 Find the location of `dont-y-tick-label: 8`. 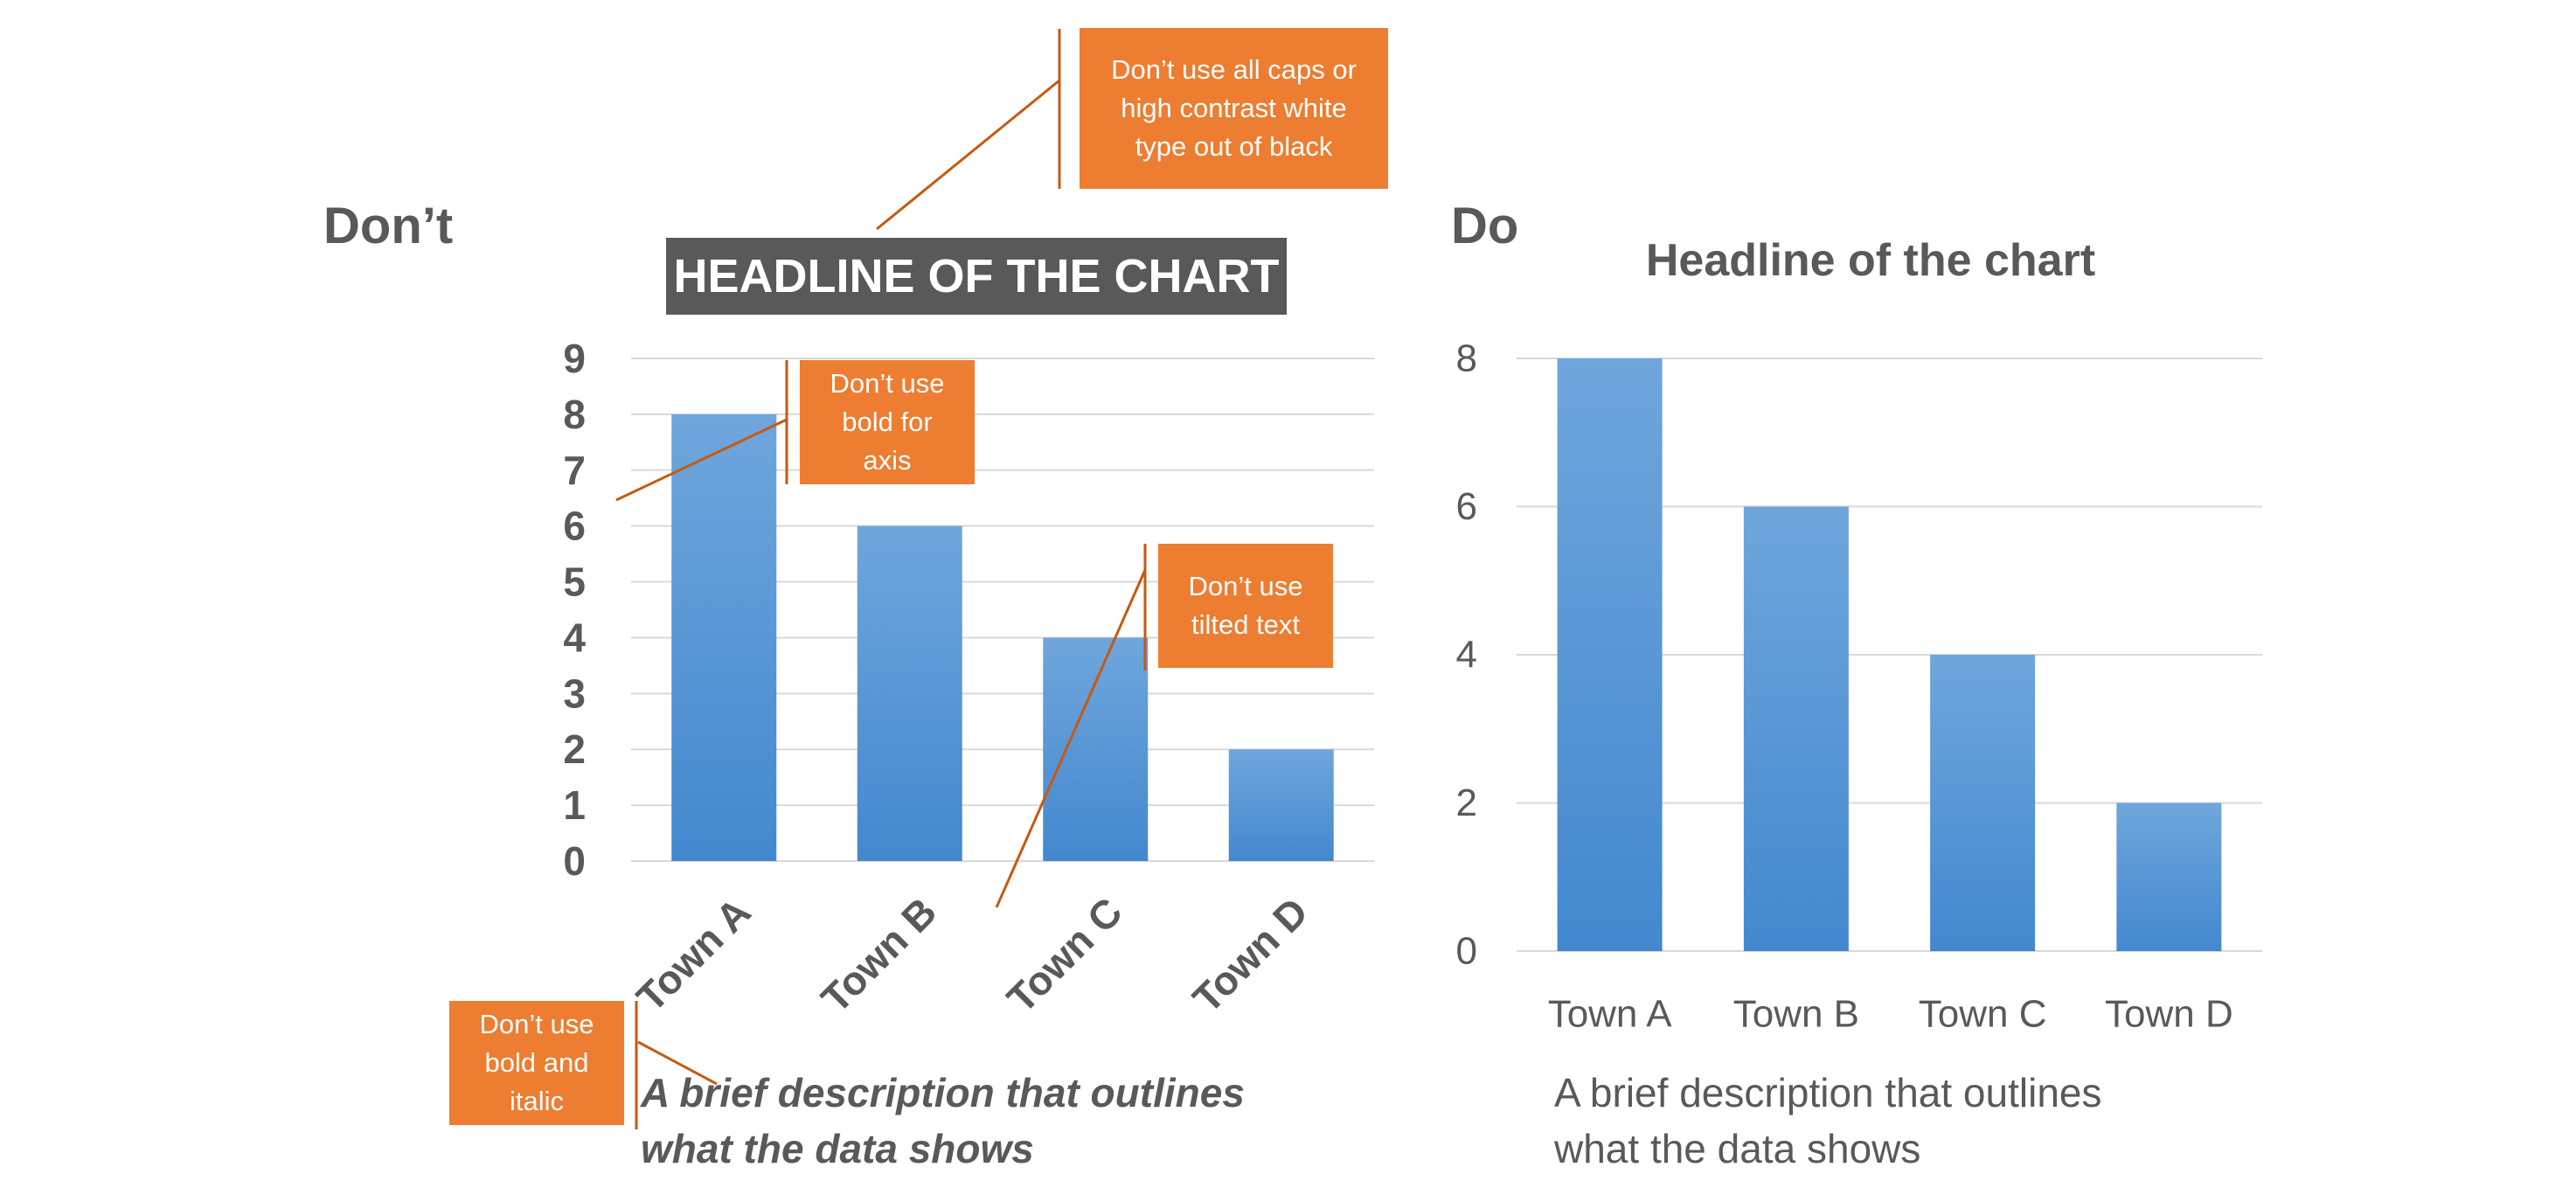

dont-y-tick-label: 8 is located at coordinates (574, 414).